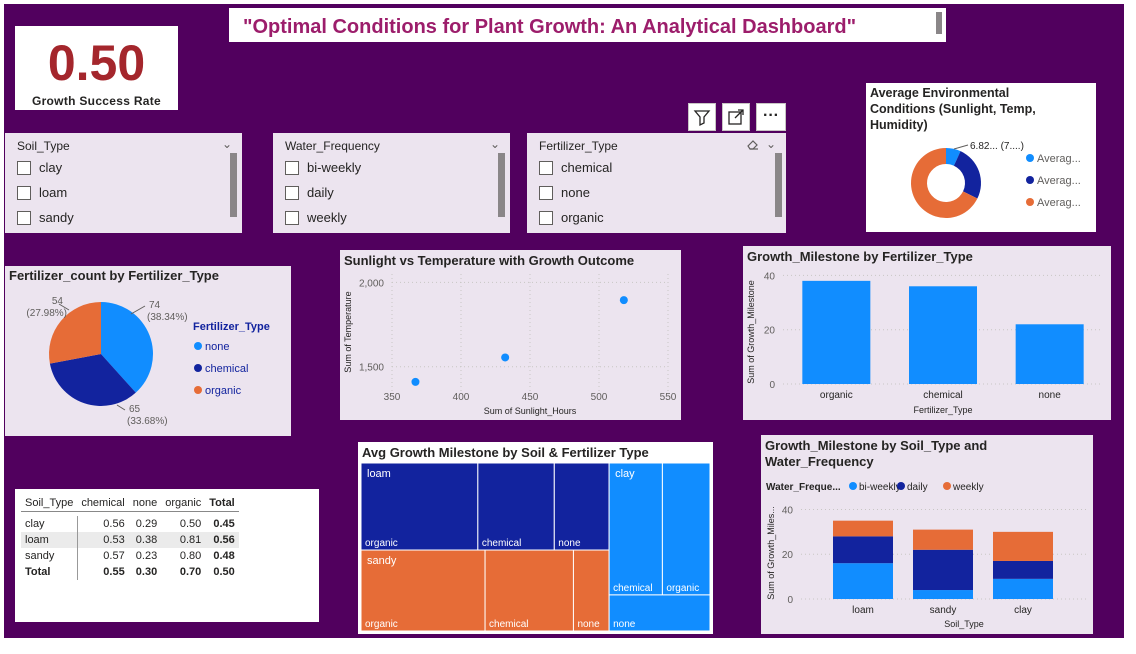 The width and height of the screenshot is (1136, 654). I want to click on matrix-header-row: Soil_Type chemical none organic Total, so click(130, 503).